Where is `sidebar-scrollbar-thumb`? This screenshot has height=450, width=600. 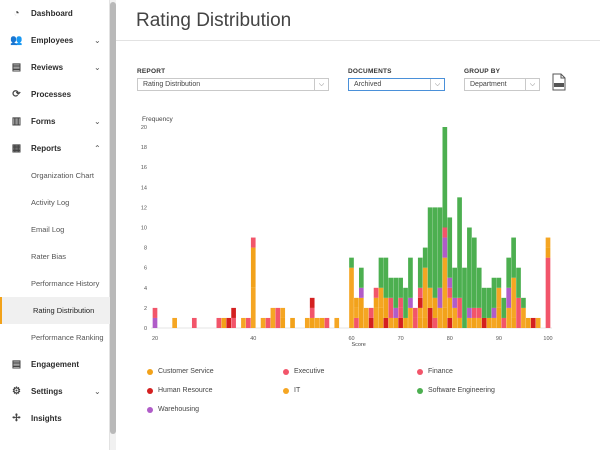 sidebar-scrollbar-thumb is located at coordinates (113, 218).